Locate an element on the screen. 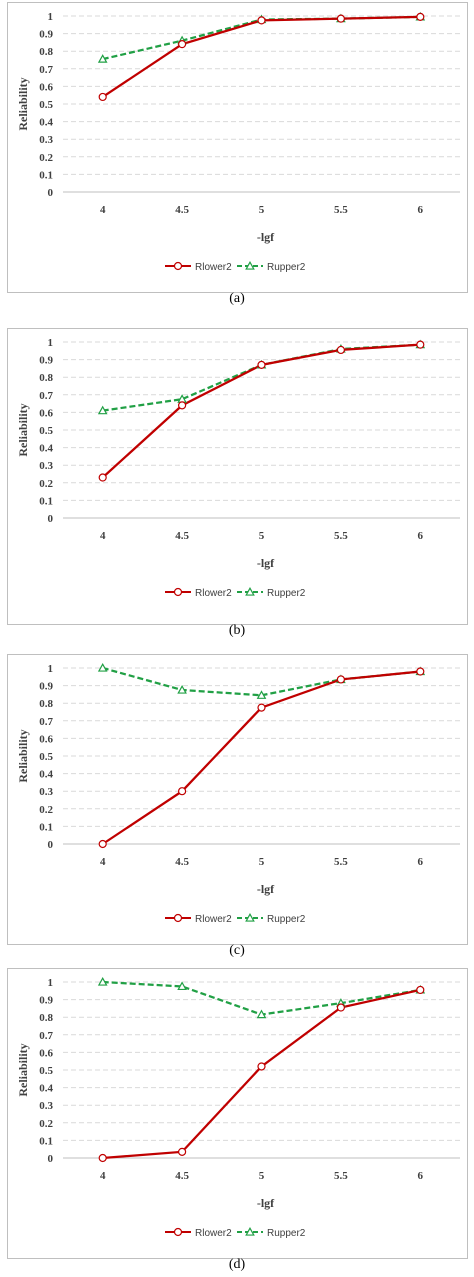  panel-caption: (d) is located at coordinates (237, 1264).